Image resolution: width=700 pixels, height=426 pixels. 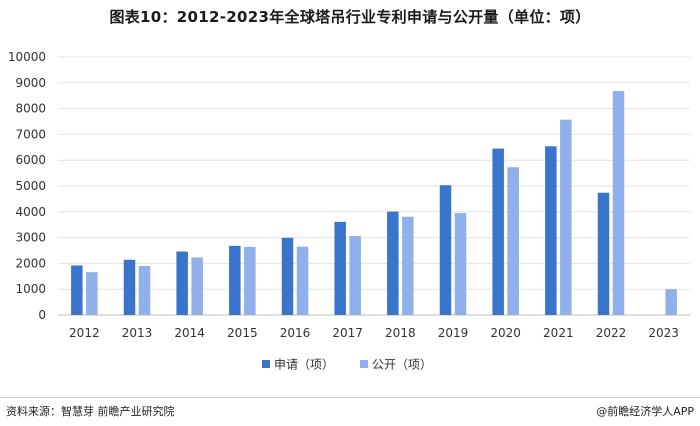 I want to click on bar-publication-2018, so click(x=408, y=265).